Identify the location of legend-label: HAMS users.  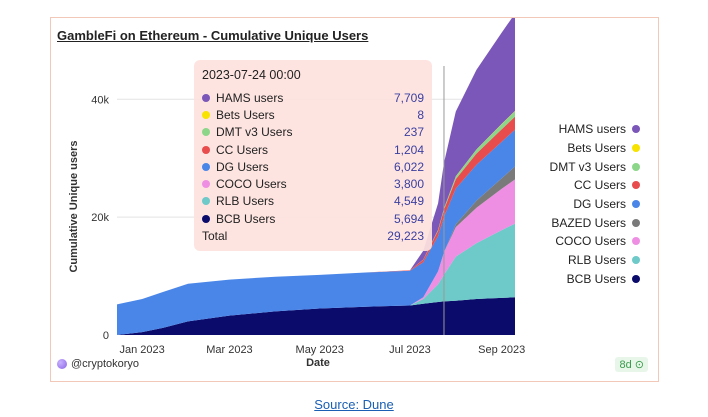
(592, 129).